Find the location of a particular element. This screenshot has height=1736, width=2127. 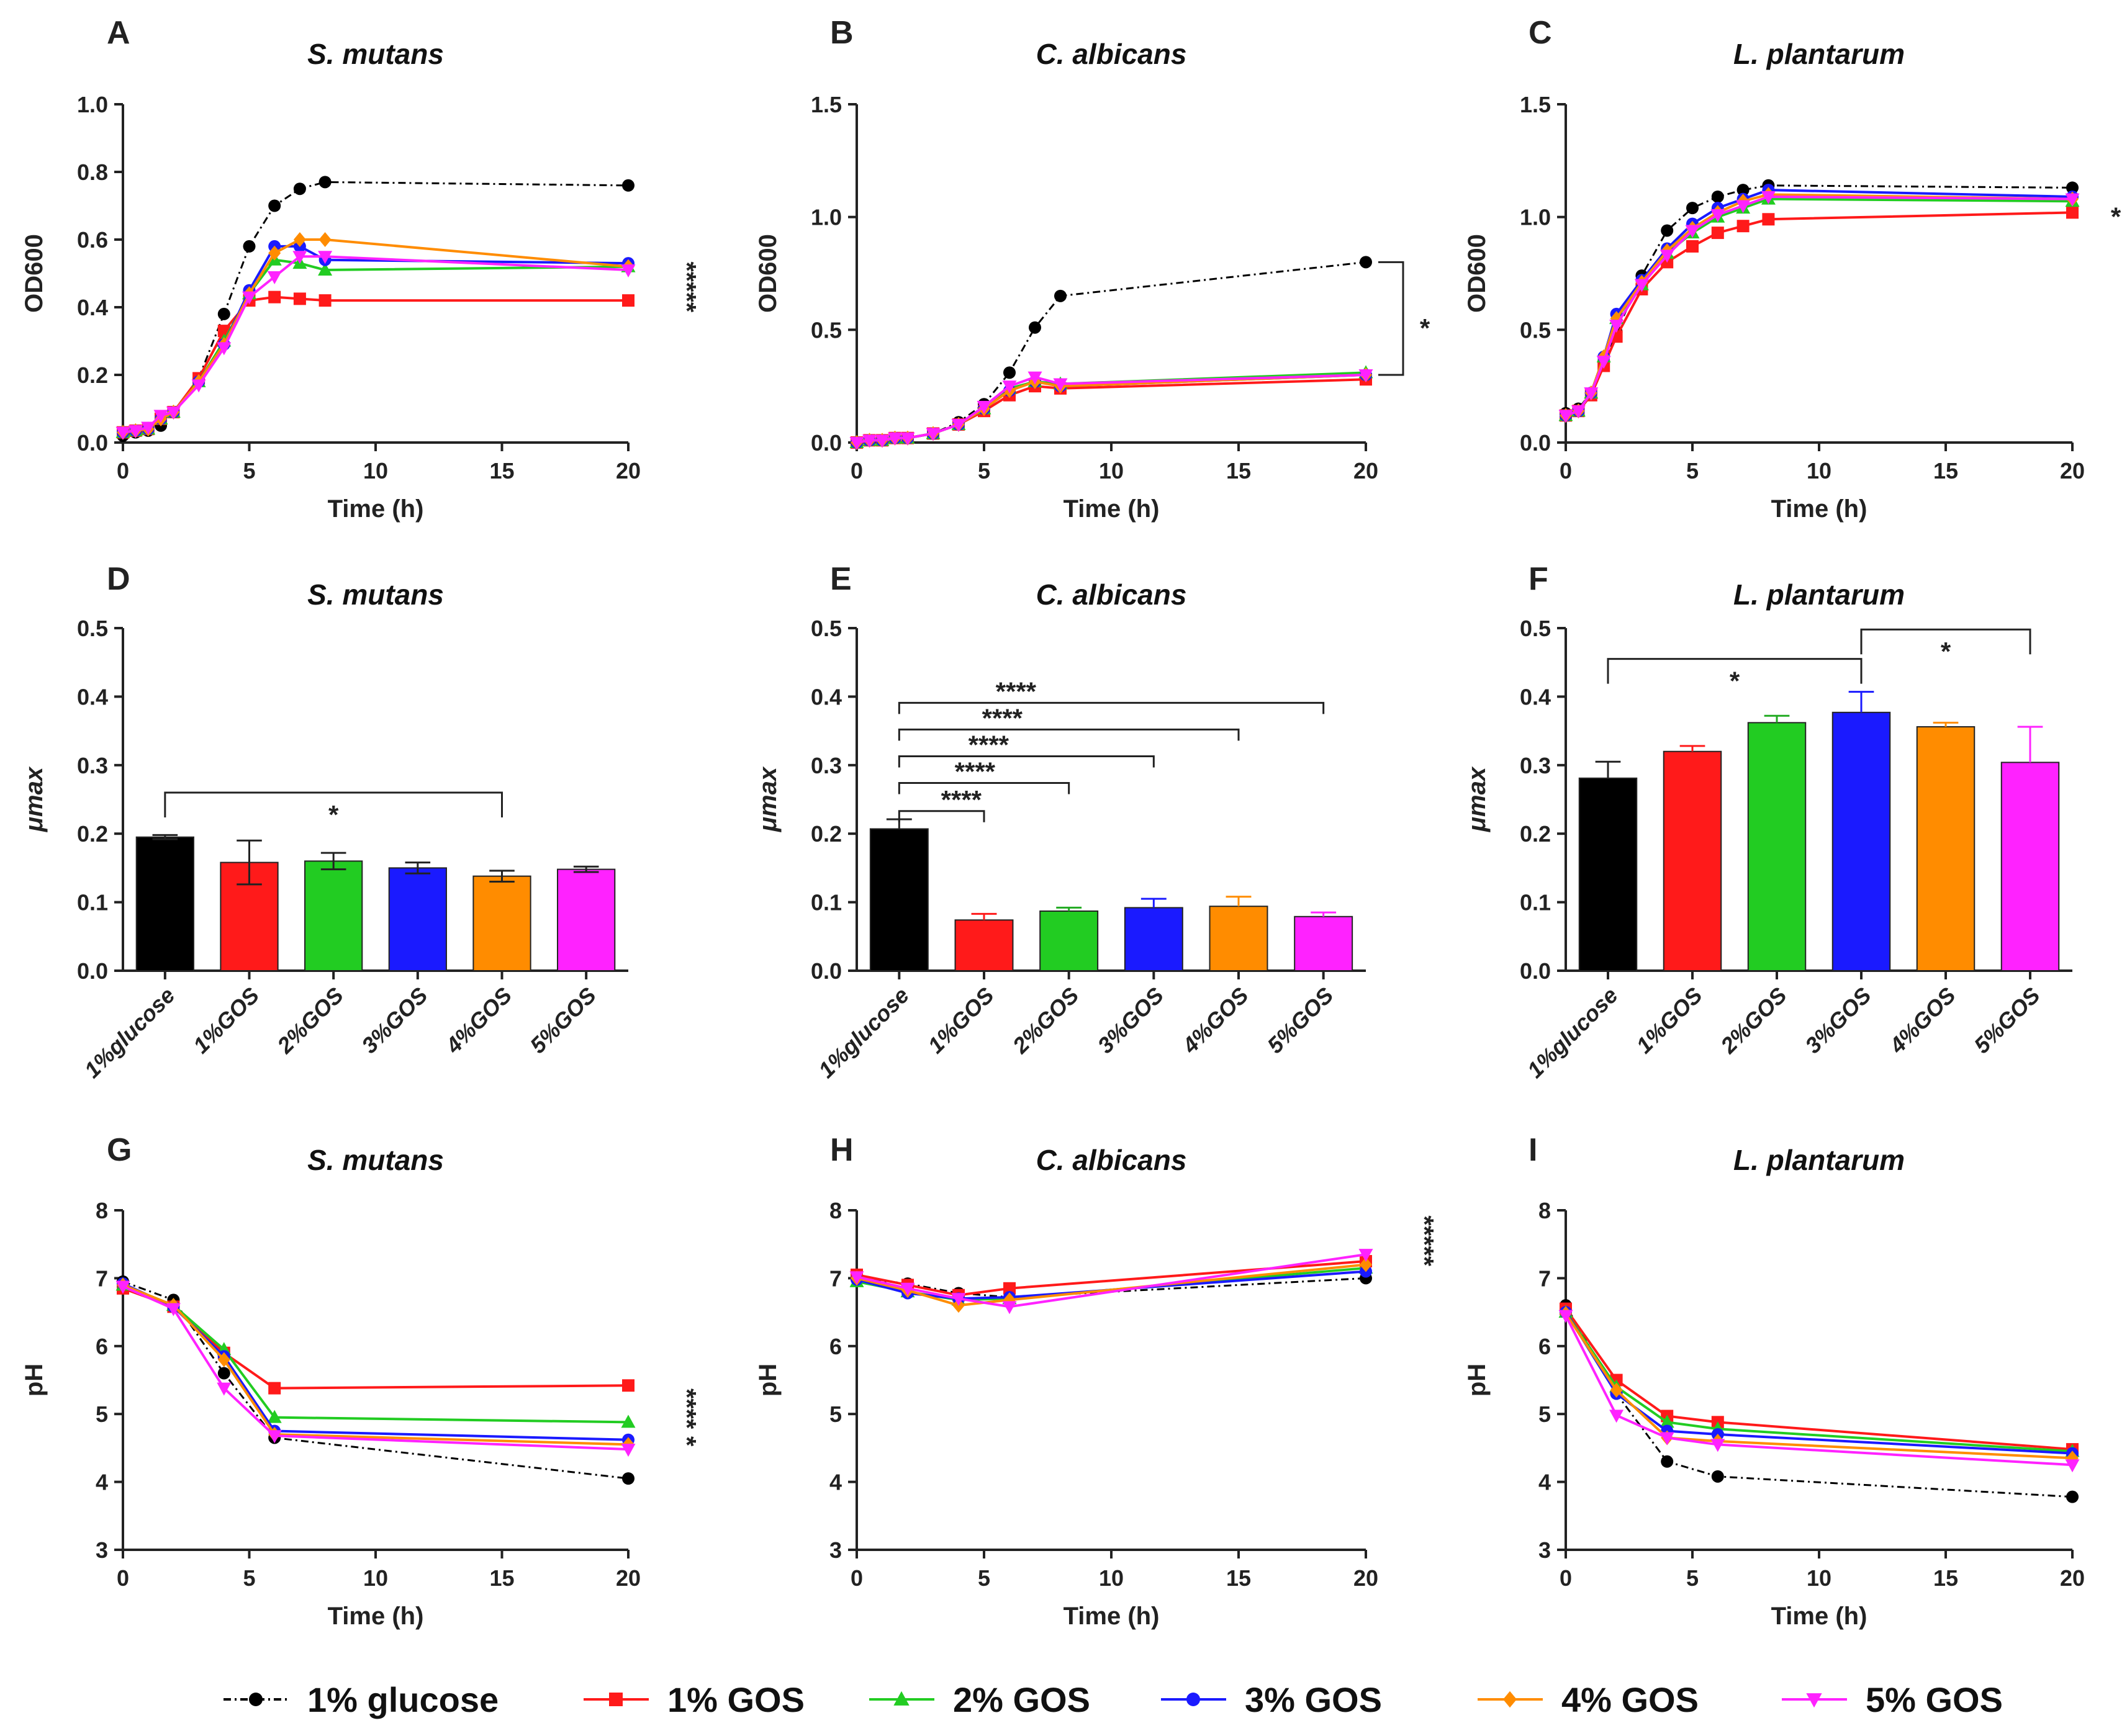

y-tick-label: 8 is located at coordinates (102, 1210).